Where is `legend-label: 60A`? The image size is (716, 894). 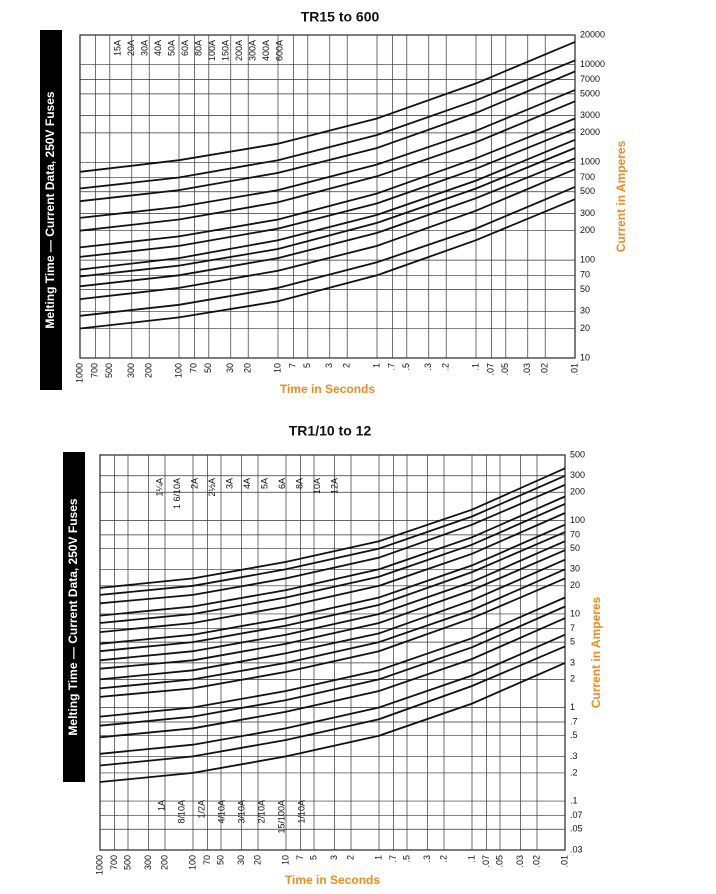 legend-label: 60A is located at coordinates (185, 48).